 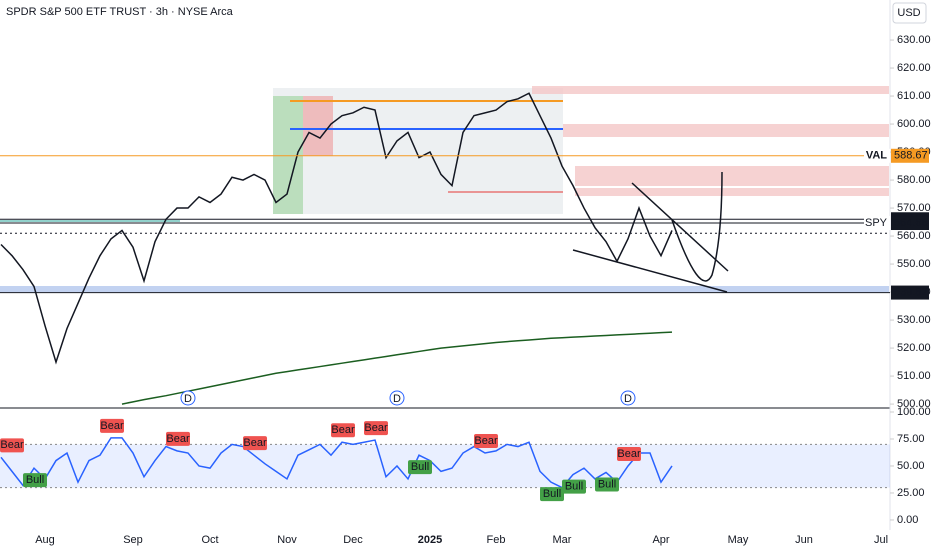 I want to click on price-tag-label: 588.67, so click(x=911, y=156).